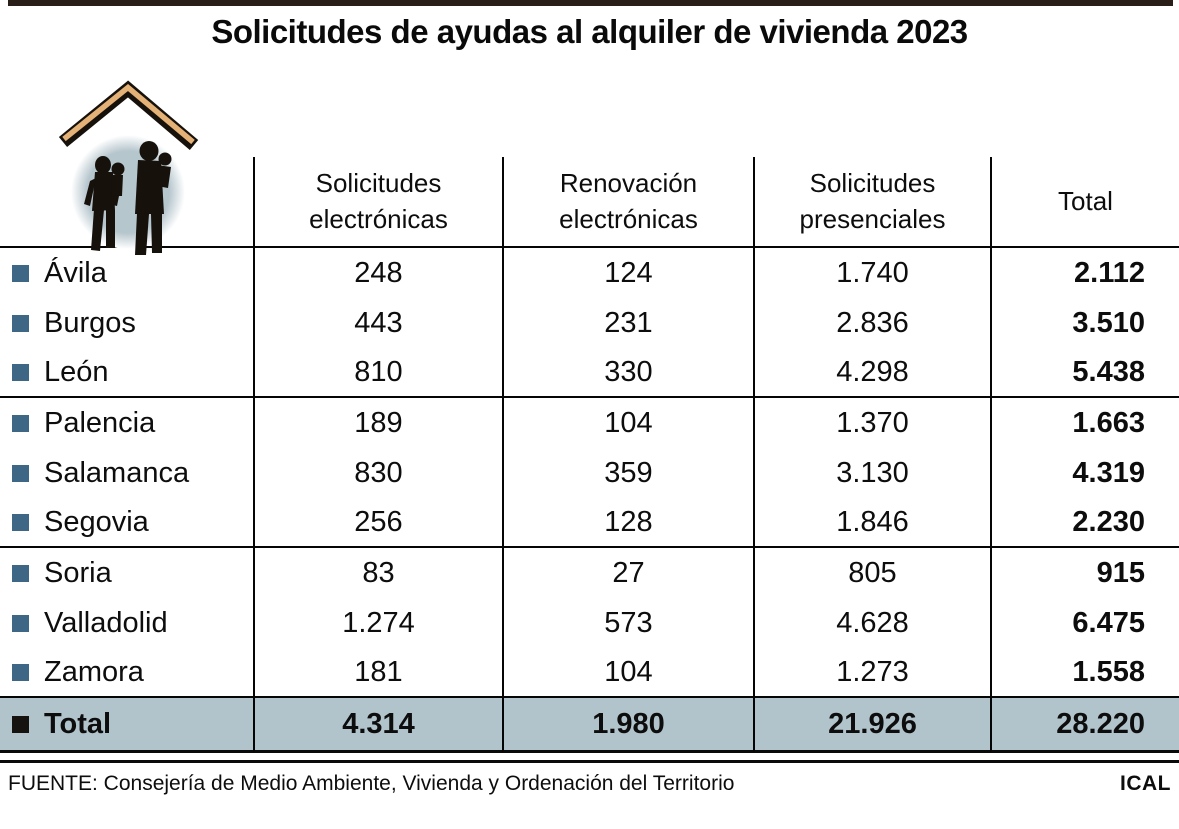 The height and width of the screenshot is (829, 1179). I want to click on data-cell: 4.298, so click(871, 373).